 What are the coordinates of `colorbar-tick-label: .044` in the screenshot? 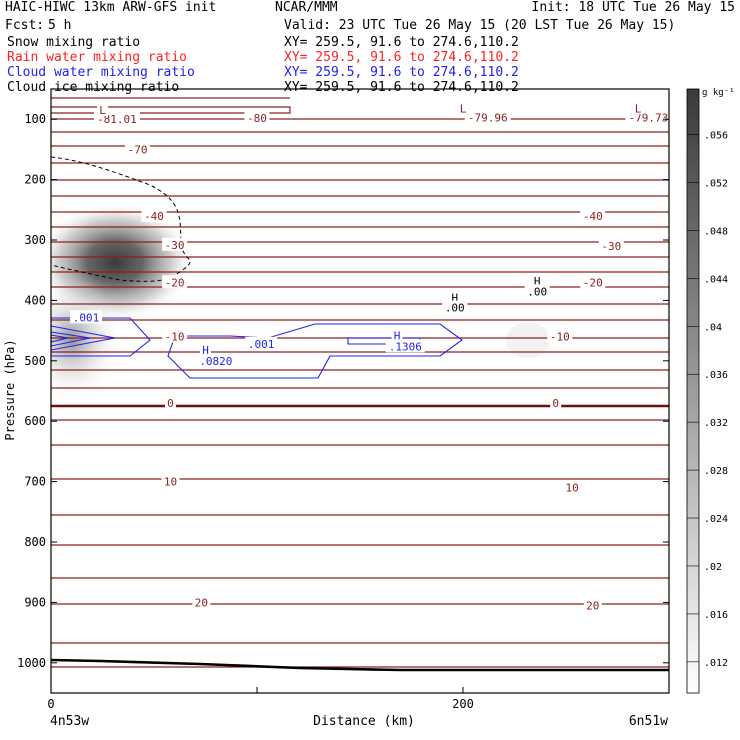 It's located at (716, 279).